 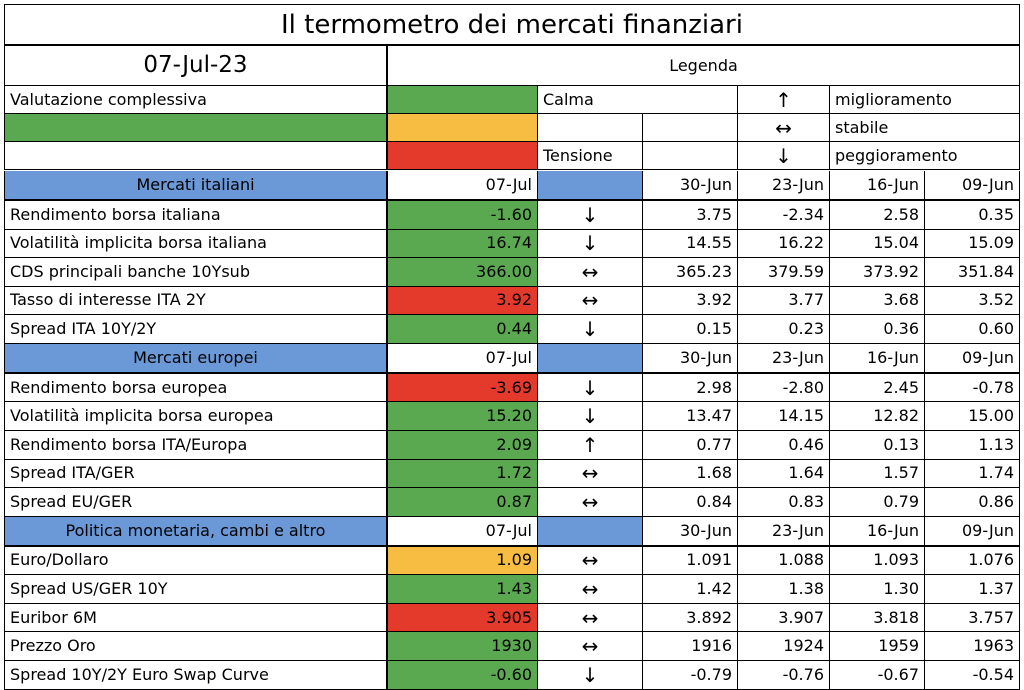 I want to click on legend-empty-cell, so click(x=590, y=128).